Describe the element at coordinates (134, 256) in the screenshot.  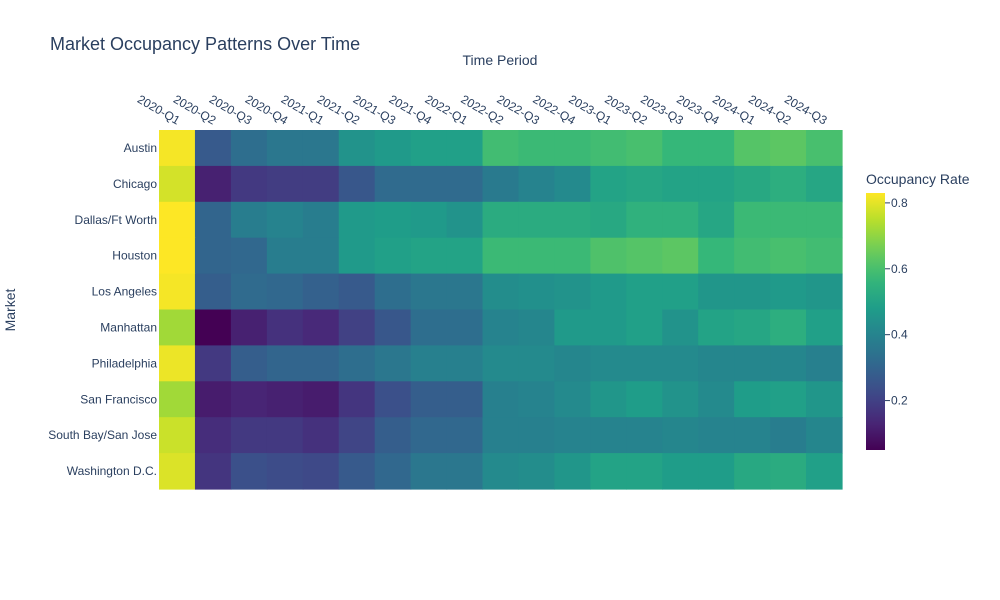
I see `y-tick-label: Houston` at that location.